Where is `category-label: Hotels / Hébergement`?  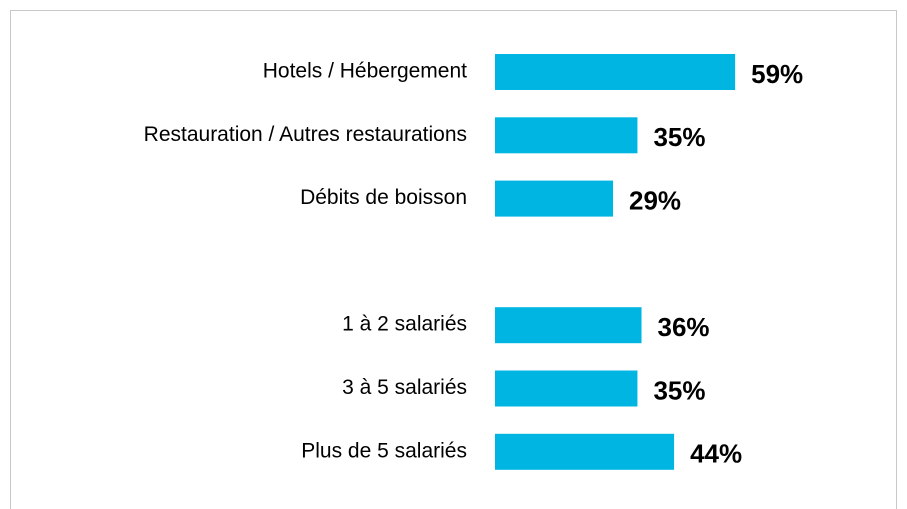
category-label: Hotels / Hébergement is located at coordinates (365, 71).